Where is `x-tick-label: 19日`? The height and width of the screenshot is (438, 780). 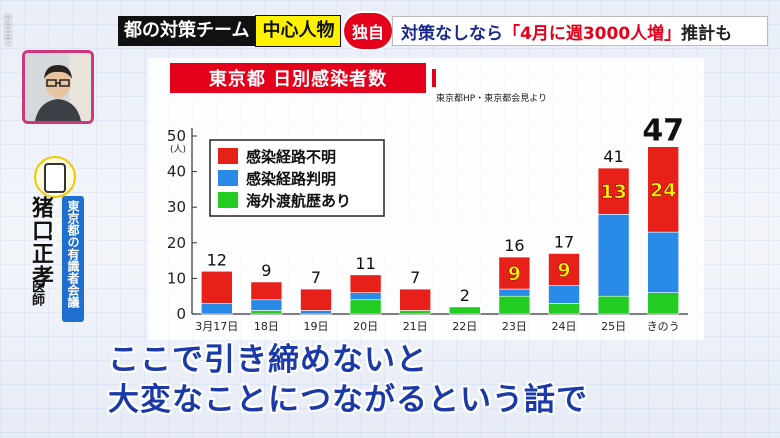 x-tick-label: 19日 is located at coordinates (316, 326).